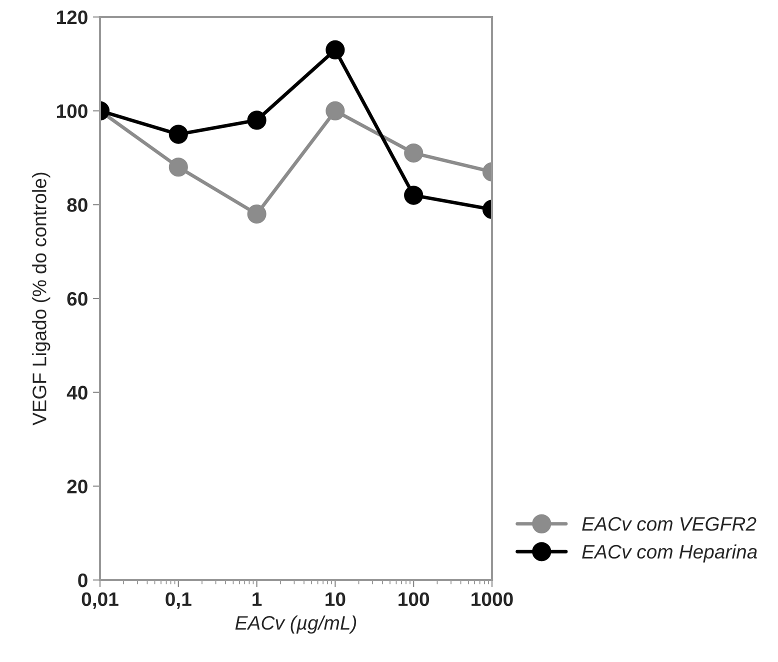 This screenshot has width=778, height=662. Describe the element at coordinates (669, 524) in the screenshot. I see `legend-label: EACv com VEGFR2` at that location.